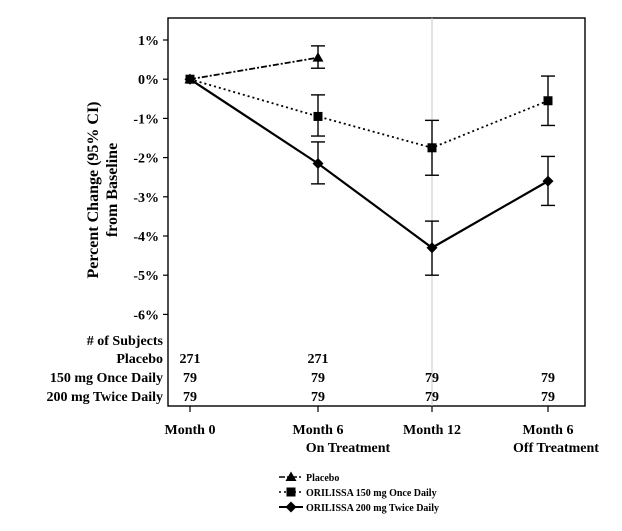 This screenshot has width=622, height=531. Describe the element at coordinates (125, 341) in the screenshot. I see `subjects-heading: # of Subjects` at that location.